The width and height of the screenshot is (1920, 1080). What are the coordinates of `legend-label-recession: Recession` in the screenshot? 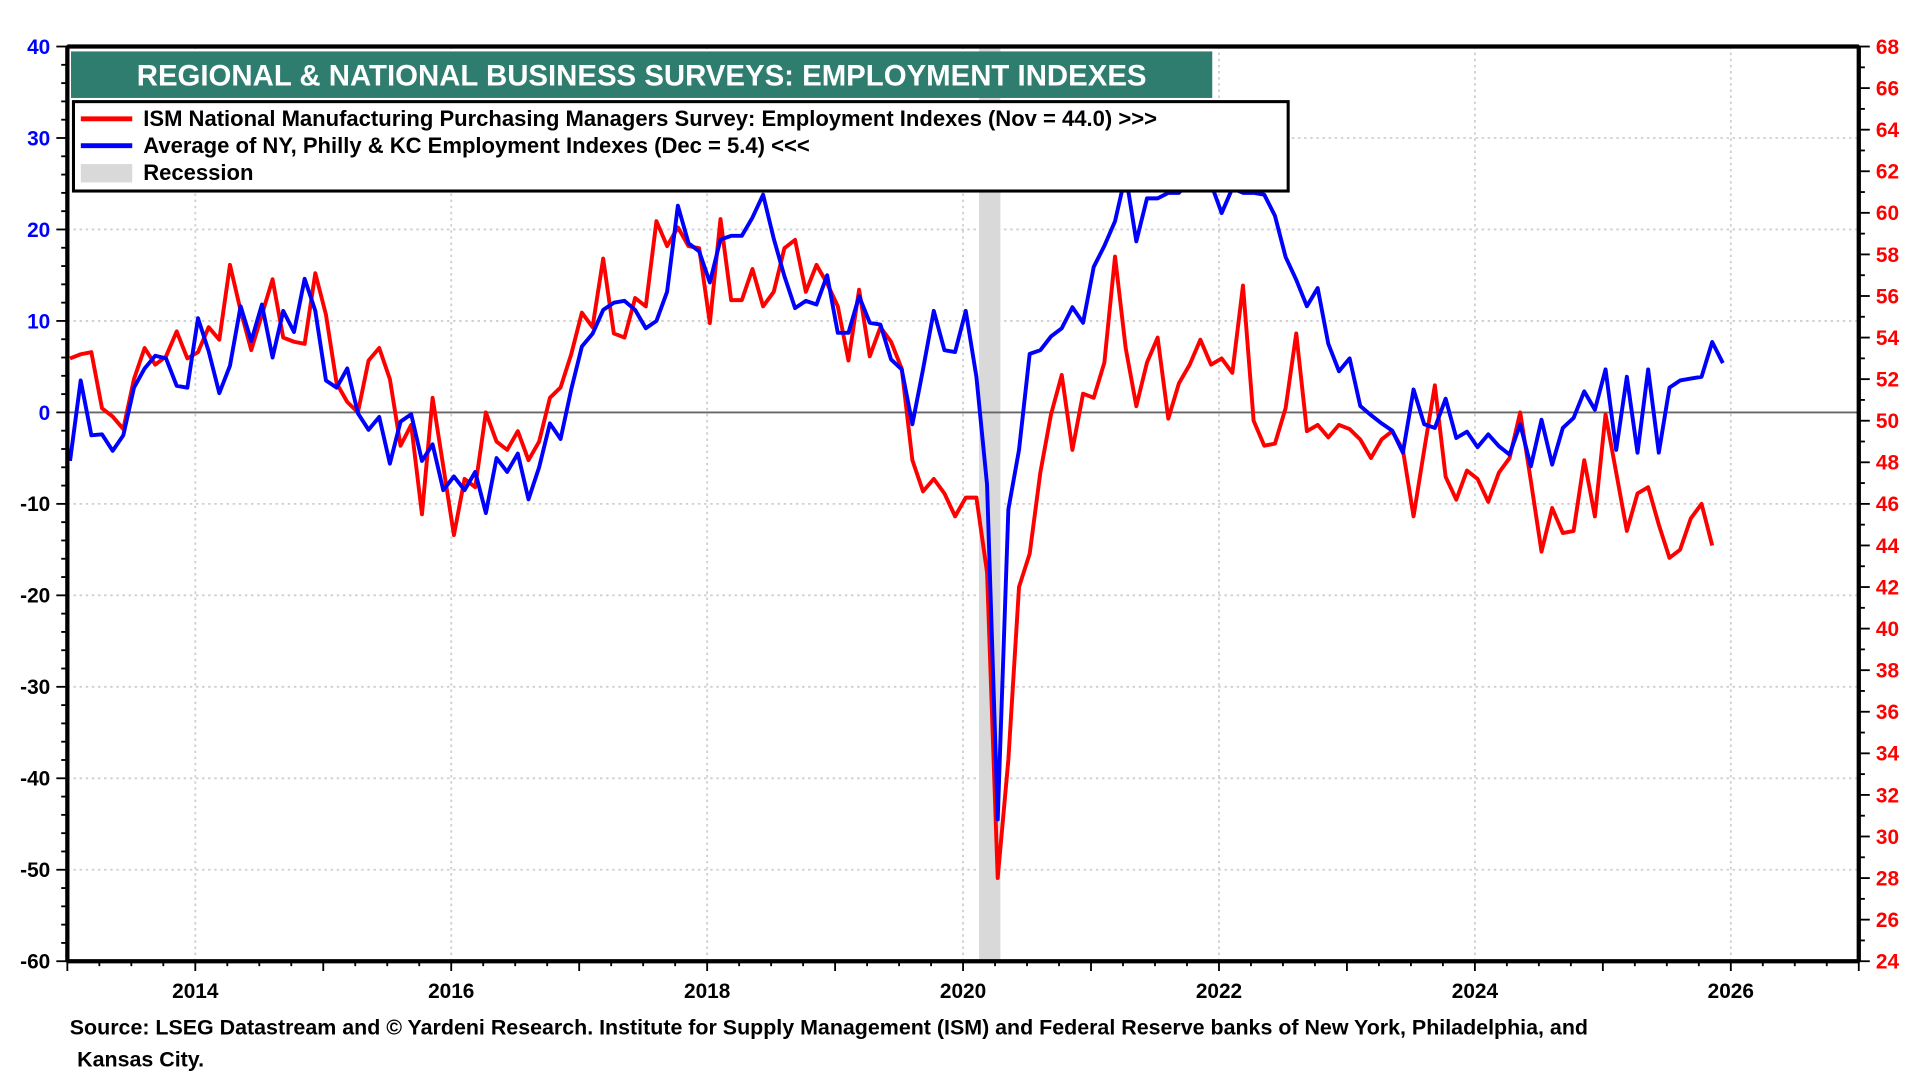 It's located at (198, 172).